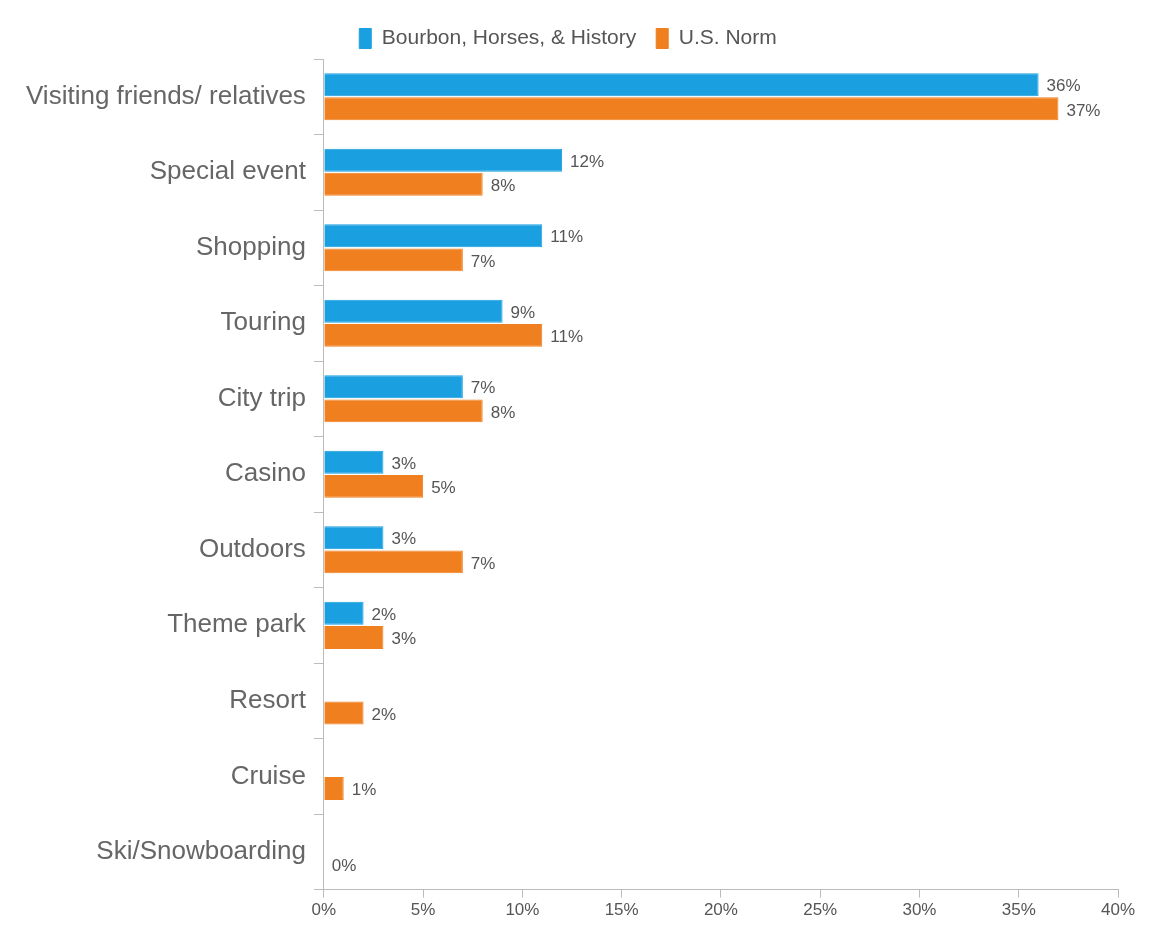 The image size is (1162, 942). I want to click on y-tick-label: Special event, so click(228, 170).